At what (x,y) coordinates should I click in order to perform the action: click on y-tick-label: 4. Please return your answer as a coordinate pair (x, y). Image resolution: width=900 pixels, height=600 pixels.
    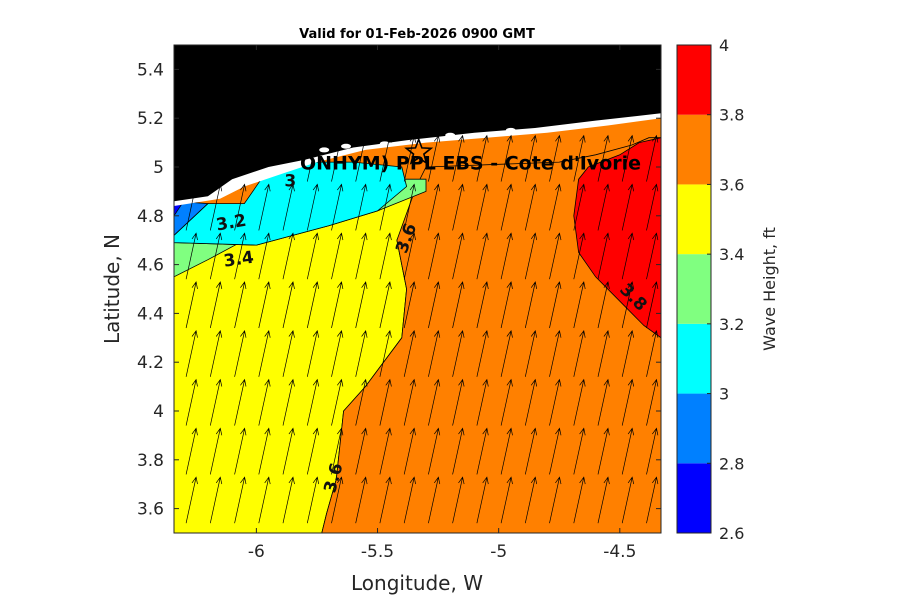
    Looking at the image, I should click on (158, 412).